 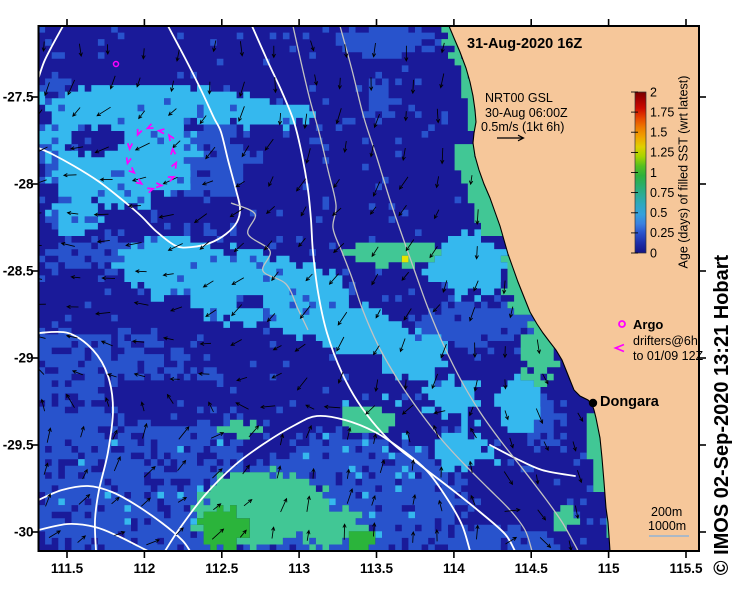 I want to click on svg-text: 115, so click(x=609, y=568).